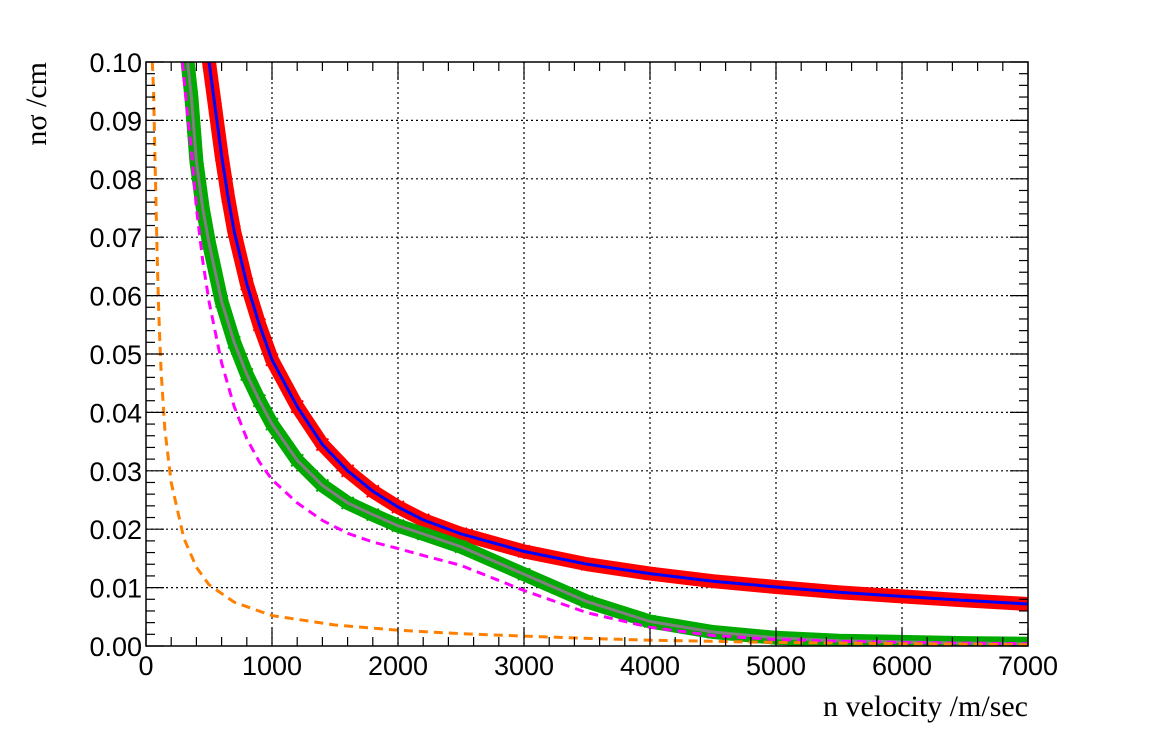  I want to click on x-tick-label: 1000, so click(272, 666).